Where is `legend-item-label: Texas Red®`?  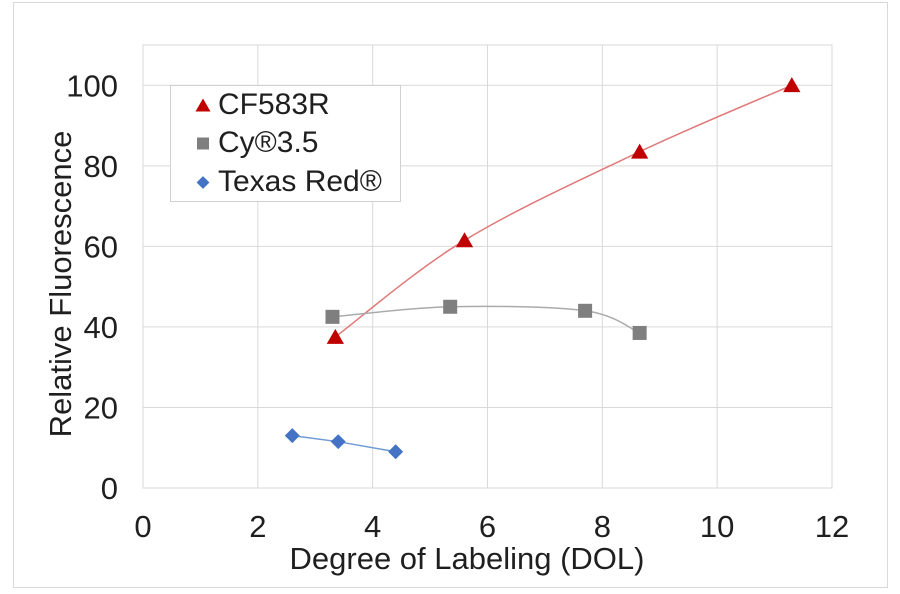
legend-item-label: Texas Red® is located at coordinates (300, 181).